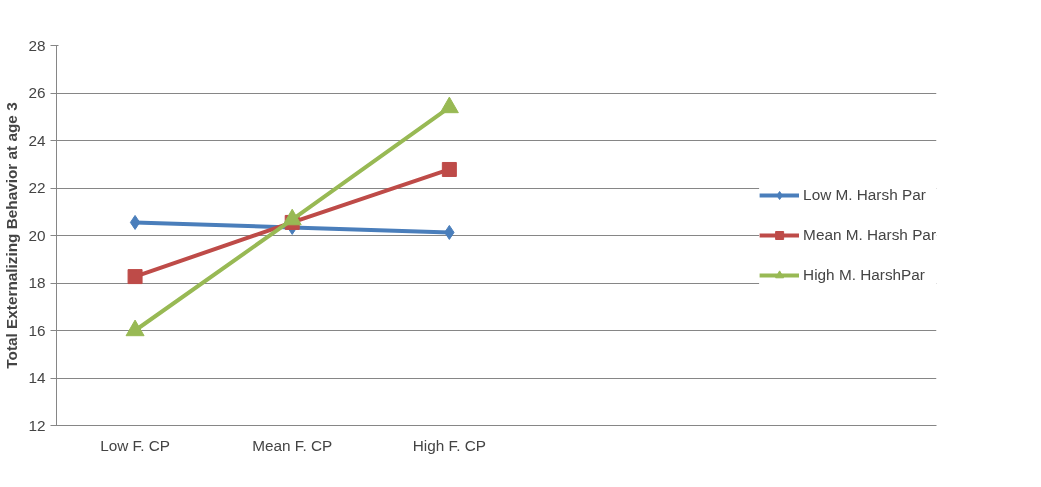  I want to click on x-tick-label: High F. CP, so click(449, 445).